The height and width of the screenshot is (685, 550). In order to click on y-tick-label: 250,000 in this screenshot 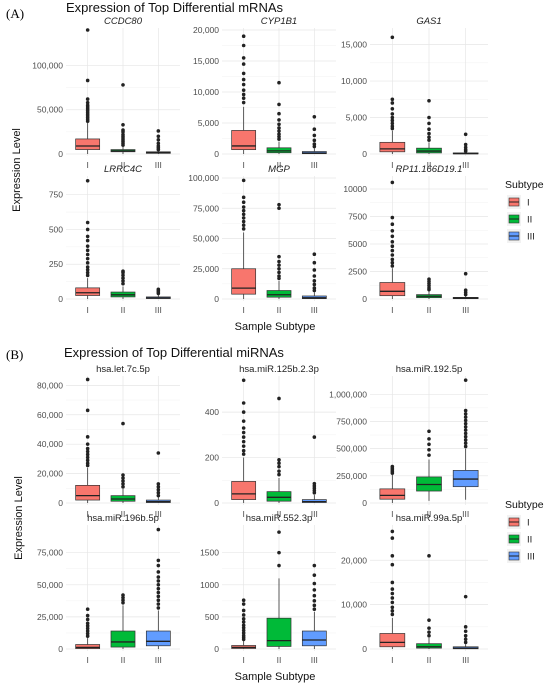, I will do `click(351, 476)`.